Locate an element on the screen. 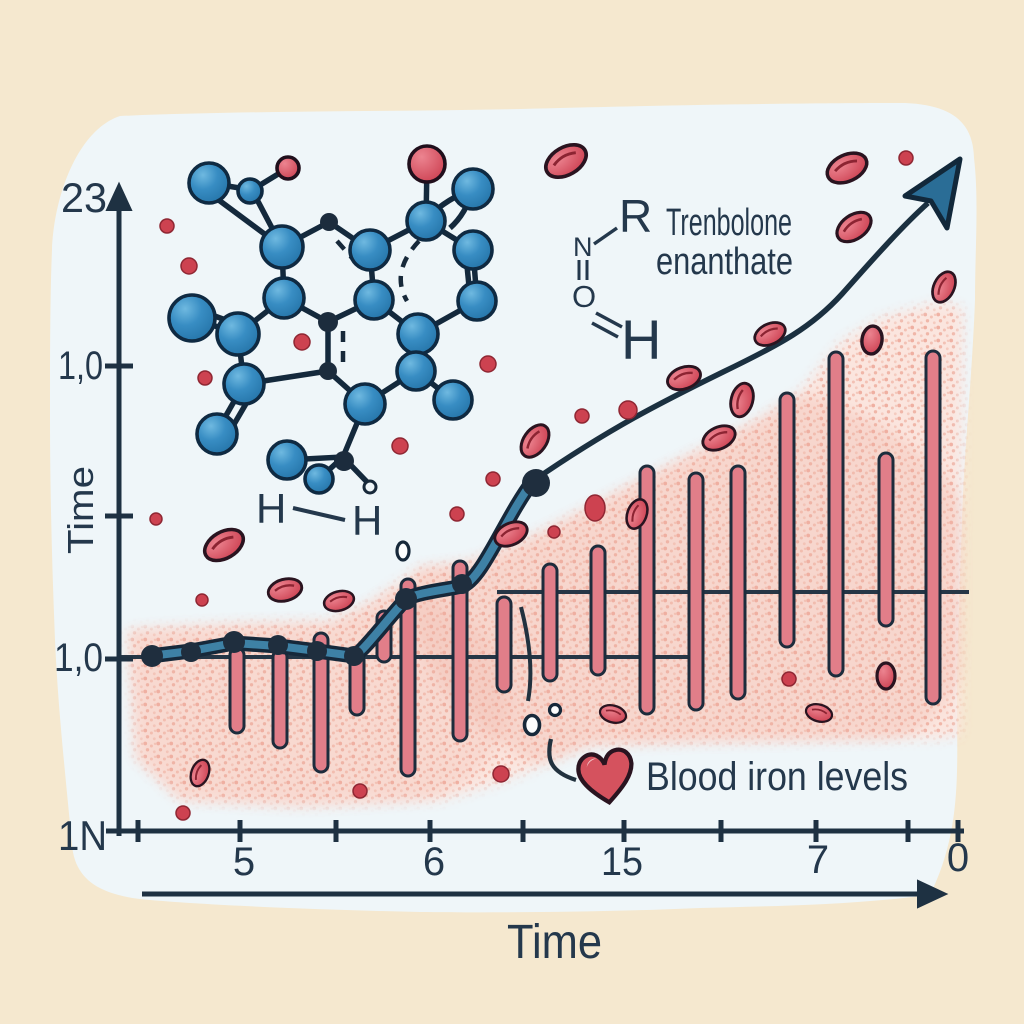  svg-text: 0 is located at coordinates (958, 858).